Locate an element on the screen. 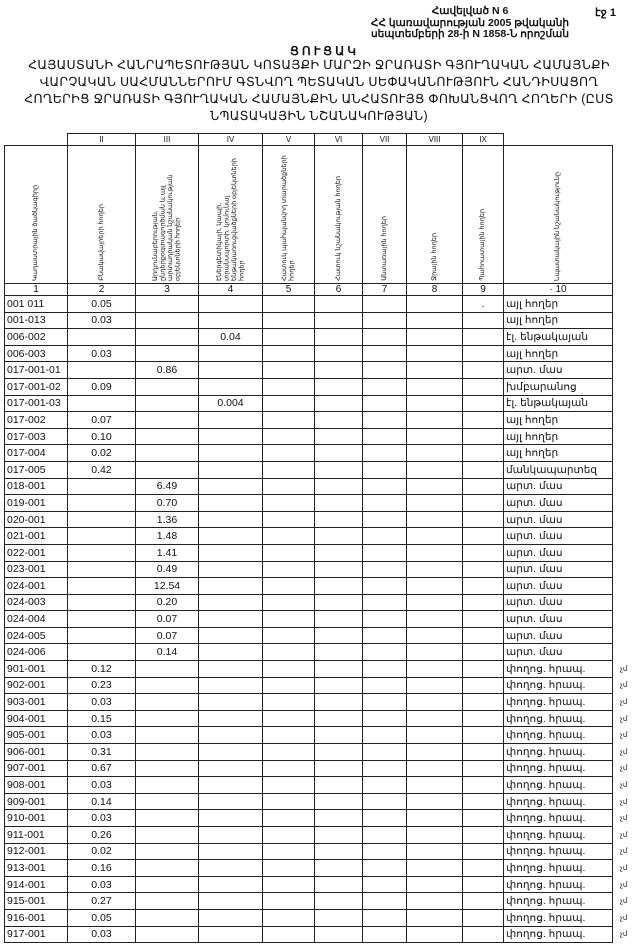  table-row: 017-002 0.07 այլ հողեր is located at coordinates (308, 420).